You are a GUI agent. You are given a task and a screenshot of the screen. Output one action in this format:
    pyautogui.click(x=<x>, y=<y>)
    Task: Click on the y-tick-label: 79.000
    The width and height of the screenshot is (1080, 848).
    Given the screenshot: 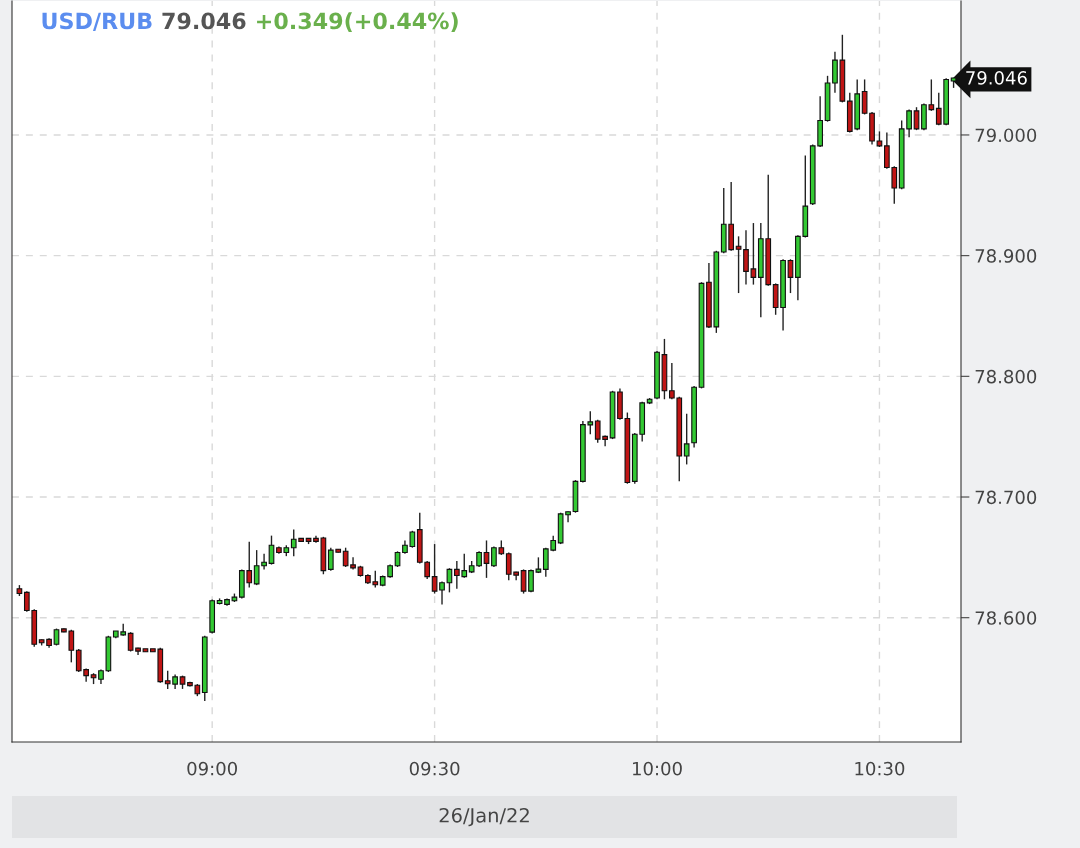 What is the action you would take?
    pyautogui.click(x=1006, y=135)
    